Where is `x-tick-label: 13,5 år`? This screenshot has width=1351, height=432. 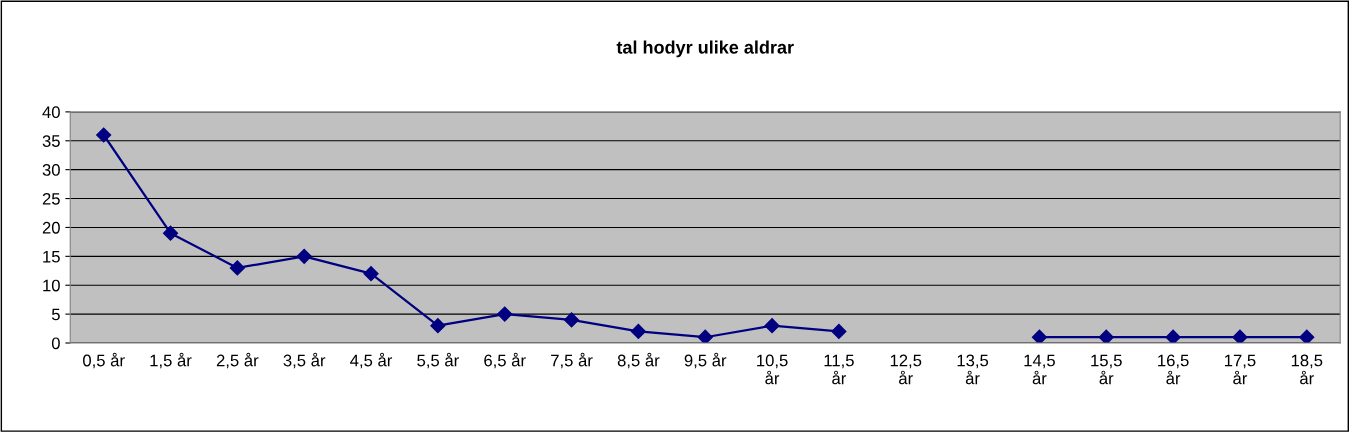 x-tick-label: 13,5 år is located at coordinates (973, 369).